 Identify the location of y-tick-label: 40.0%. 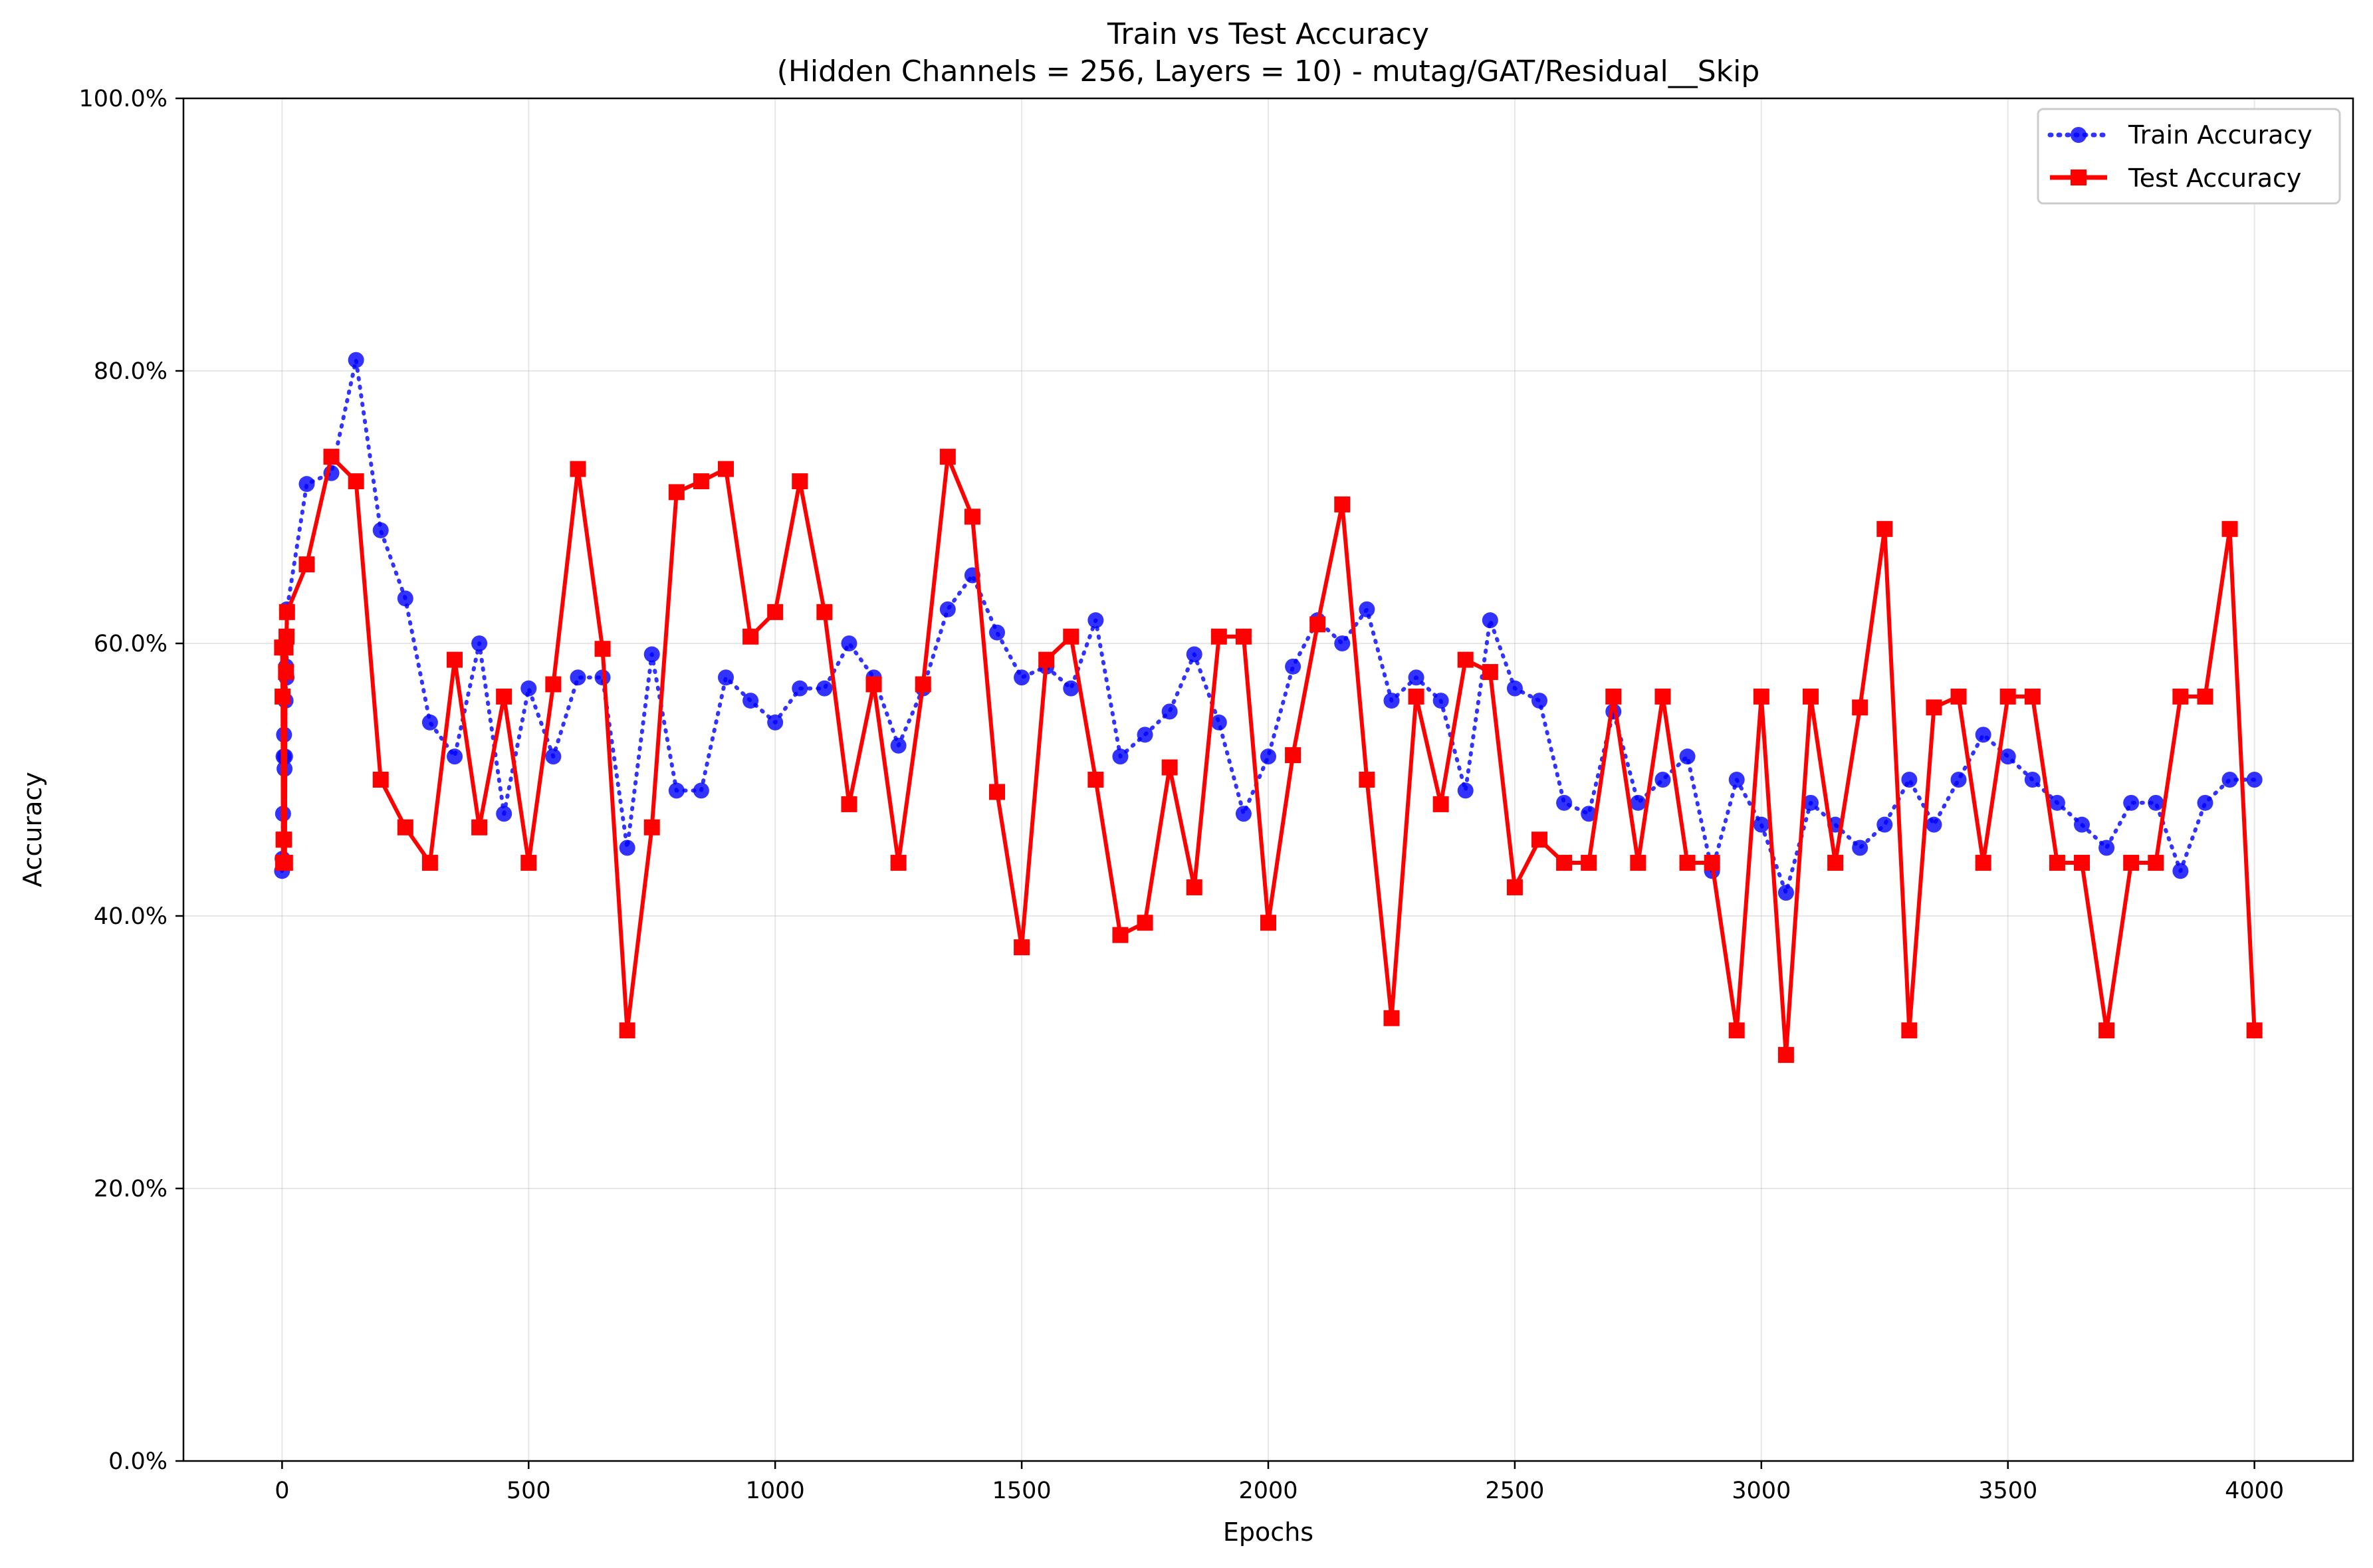
(131, 916).